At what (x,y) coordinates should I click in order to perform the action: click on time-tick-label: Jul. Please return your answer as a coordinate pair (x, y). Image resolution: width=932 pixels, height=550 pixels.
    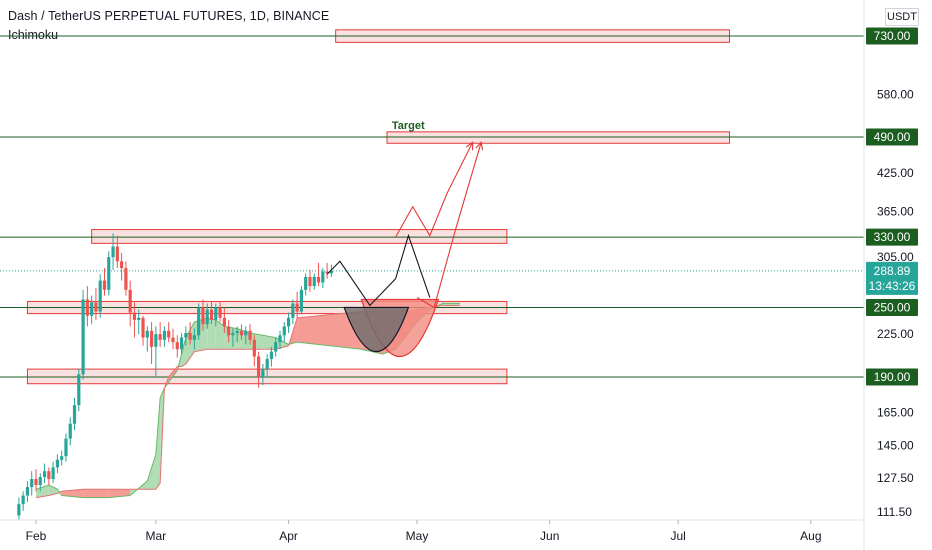
    Looking at the image, I should click on (677, 536).